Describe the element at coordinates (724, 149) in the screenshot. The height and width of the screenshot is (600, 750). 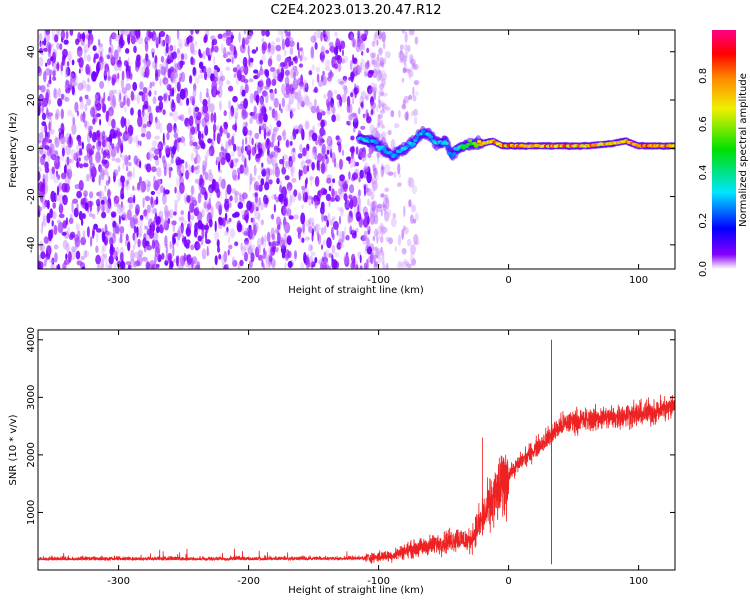
I see `colorbar` at that location.